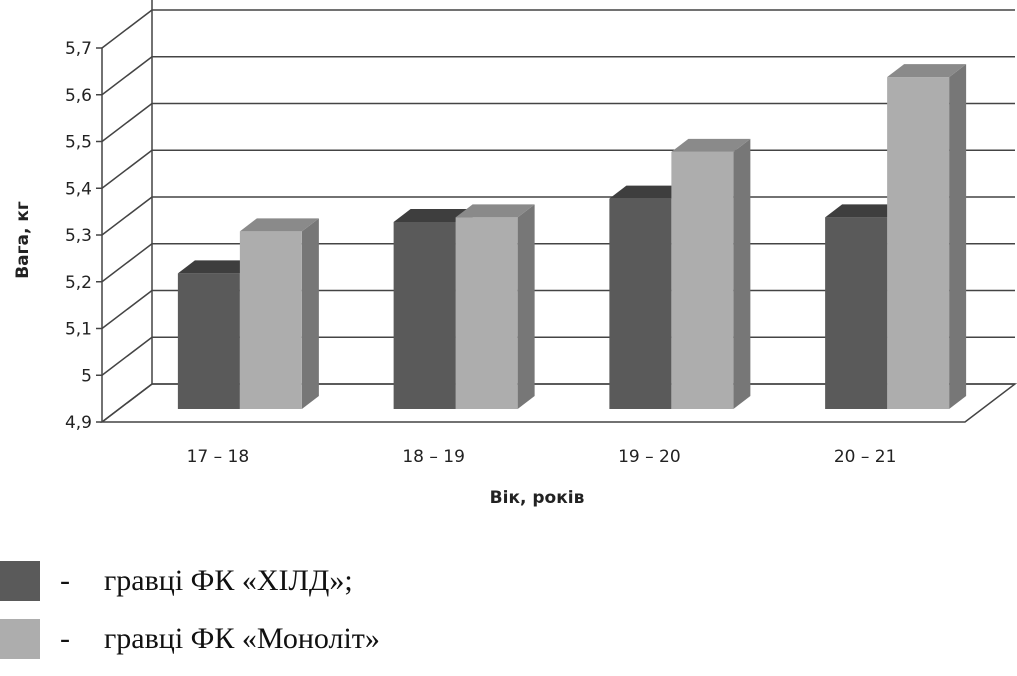  I want to click on x-tick-label: 17 – 18, so click(218, 457).